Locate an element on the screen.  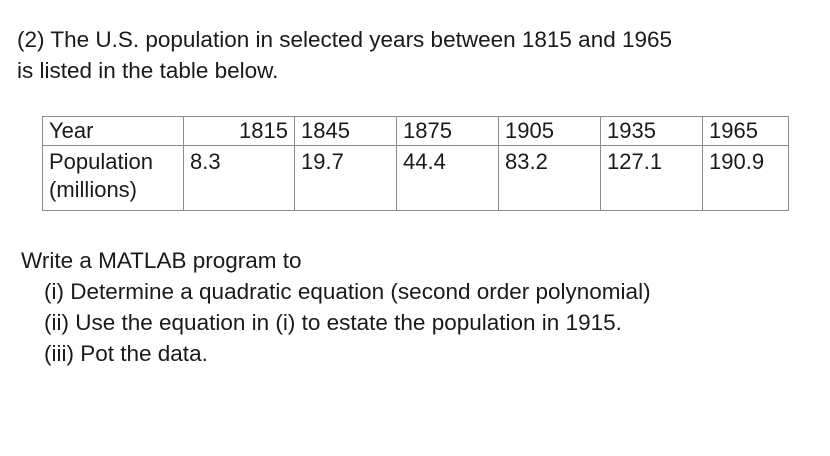
year-row-label: Year is located at coordinates (113, 131).